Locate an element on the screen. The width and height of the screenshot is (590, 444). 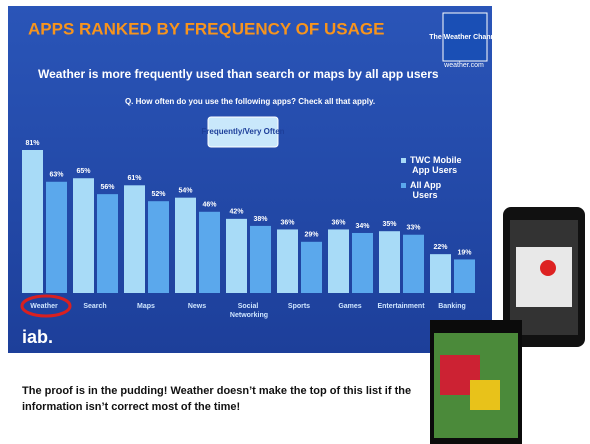
highlight-ellipse is located at coordinates (46, 306).